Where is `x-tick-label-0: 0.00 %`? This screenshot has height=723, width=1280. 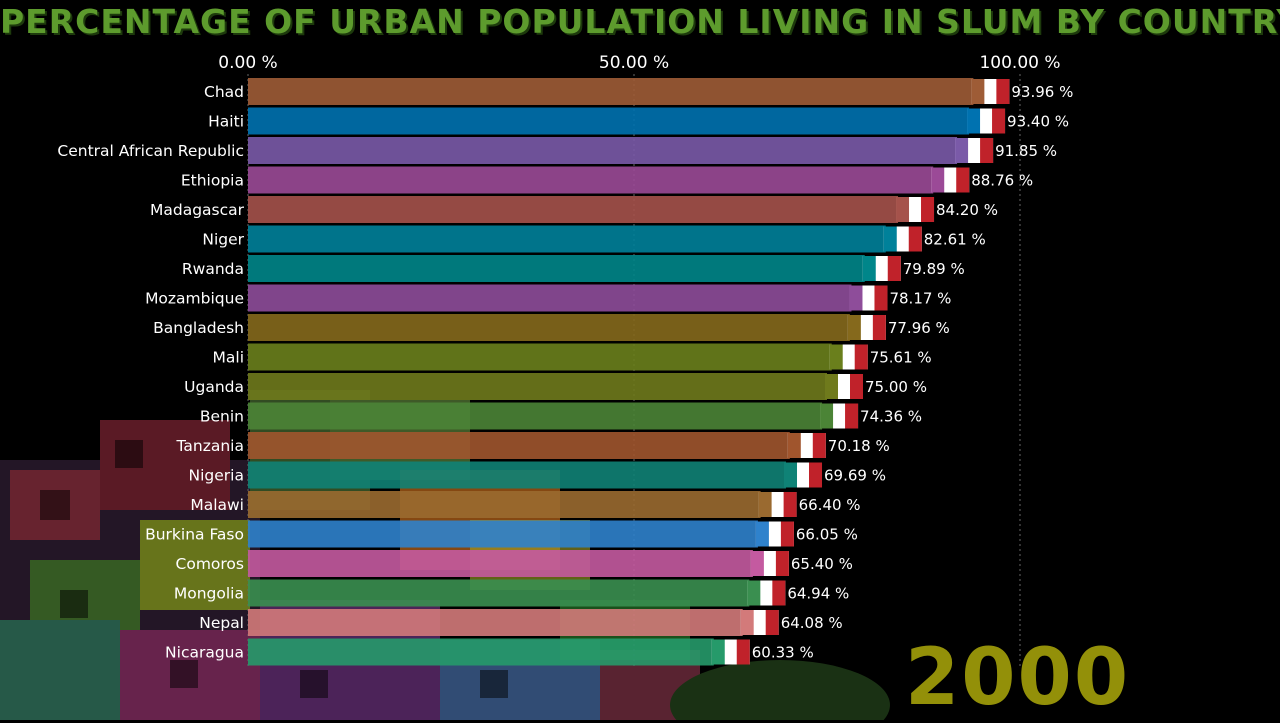 x-tick-label-0: 0.00 % is located at coordinates (247, 63).